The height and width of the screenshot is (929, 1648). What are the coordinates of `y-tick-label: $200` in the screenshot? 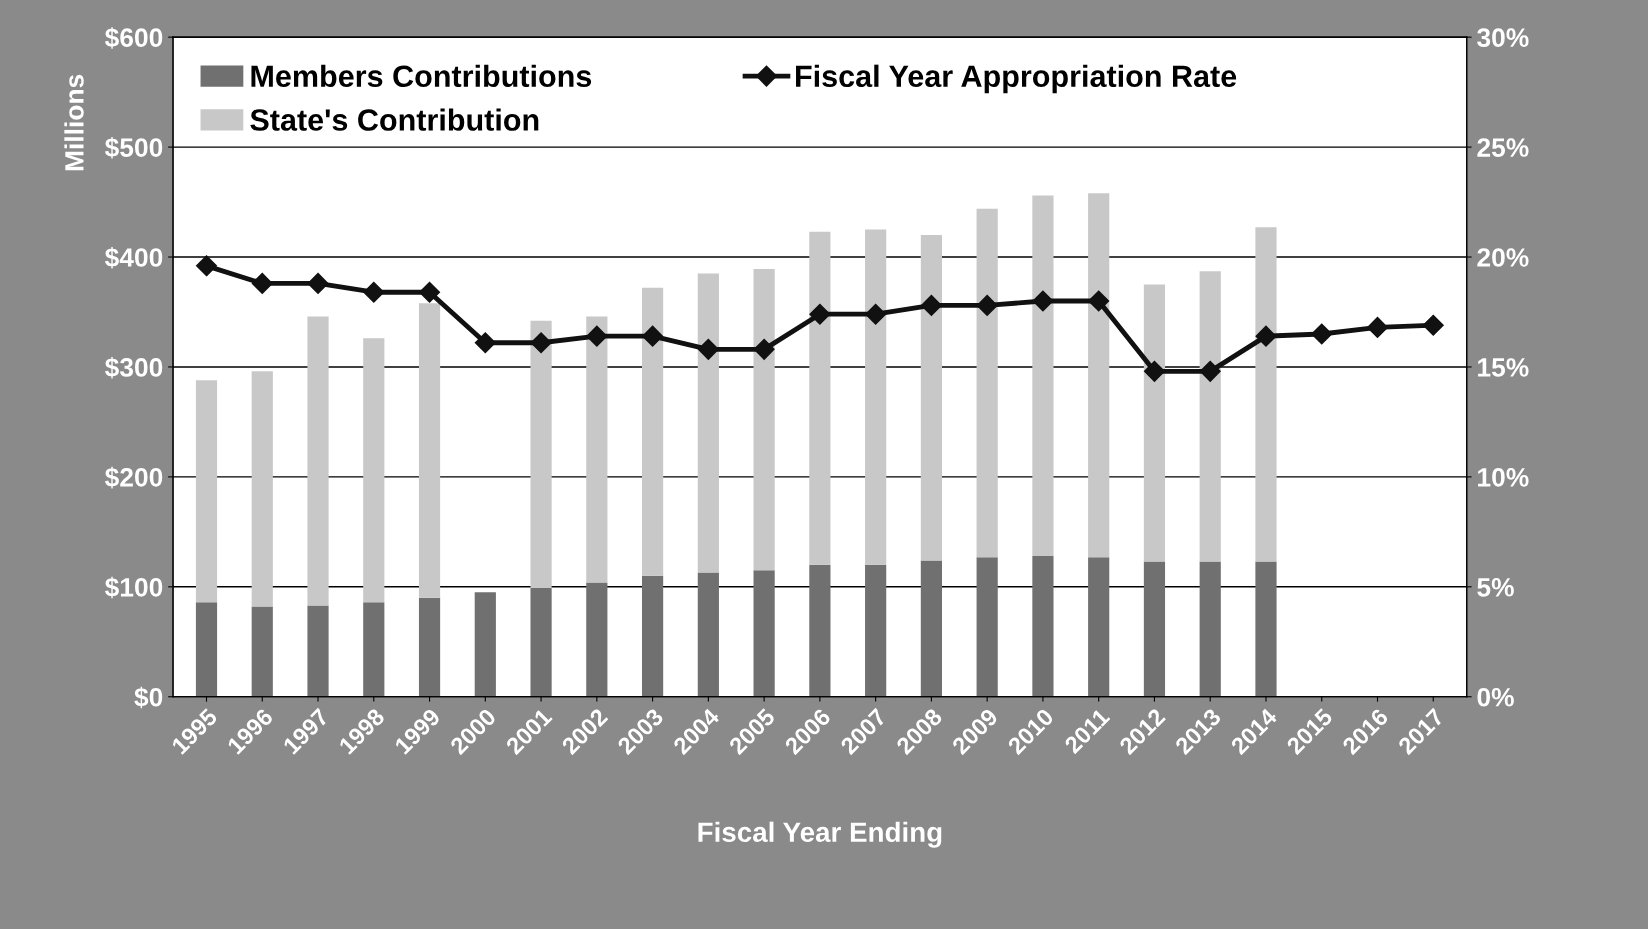 It's located at (133, 477).